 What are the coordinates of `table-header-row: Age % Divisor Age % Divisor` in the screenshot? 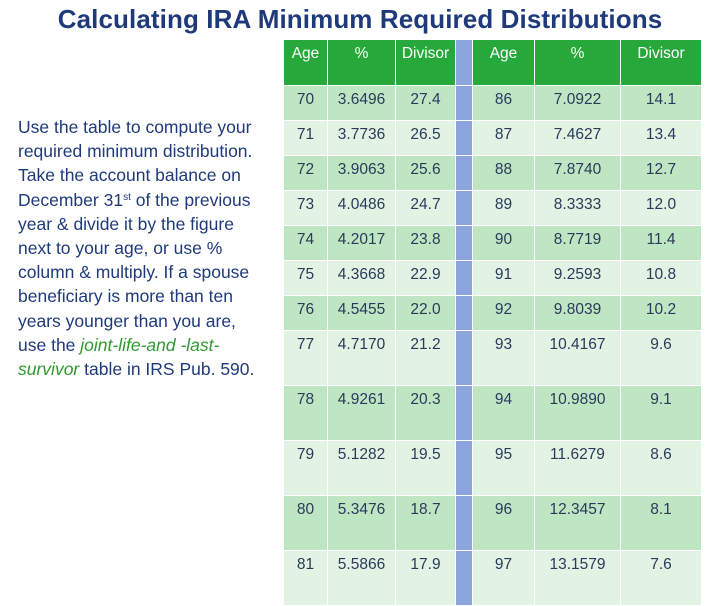 It's located at (492, 62).